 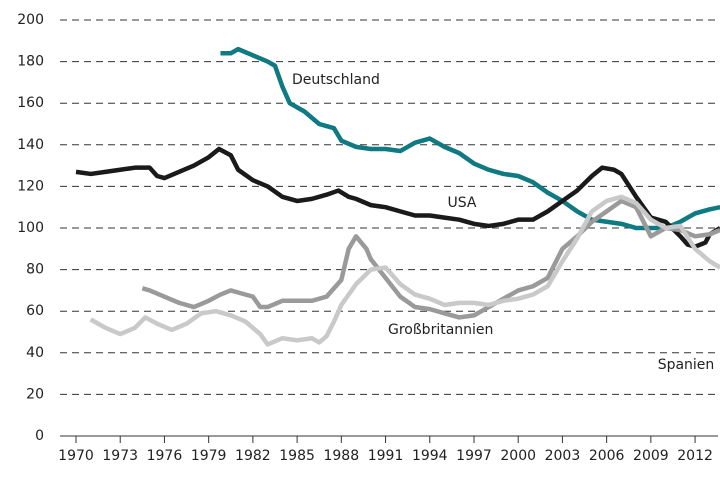 What do you see at coordinates (76, 456) in the screenshot?
I see `x-tick-label: 1970` at bounding box center [76, 456].